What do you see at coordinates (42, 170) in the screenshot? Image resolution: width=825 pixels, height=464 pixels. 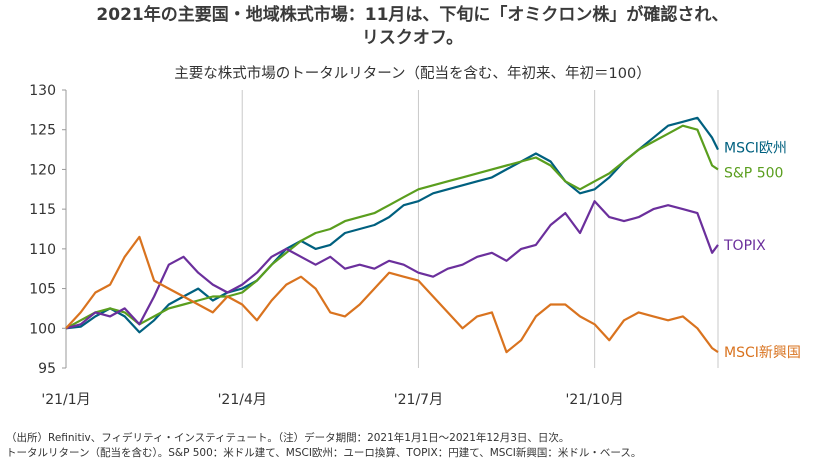 I see `y-tick-label: 120` at bounding box center [42, 170].